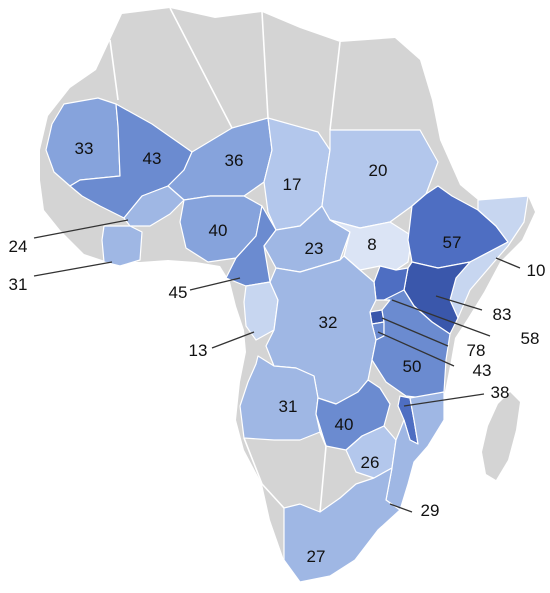 The height and width of the screenshot is (593, 550). I want to click on label-chad: 17, so click(292, 184).